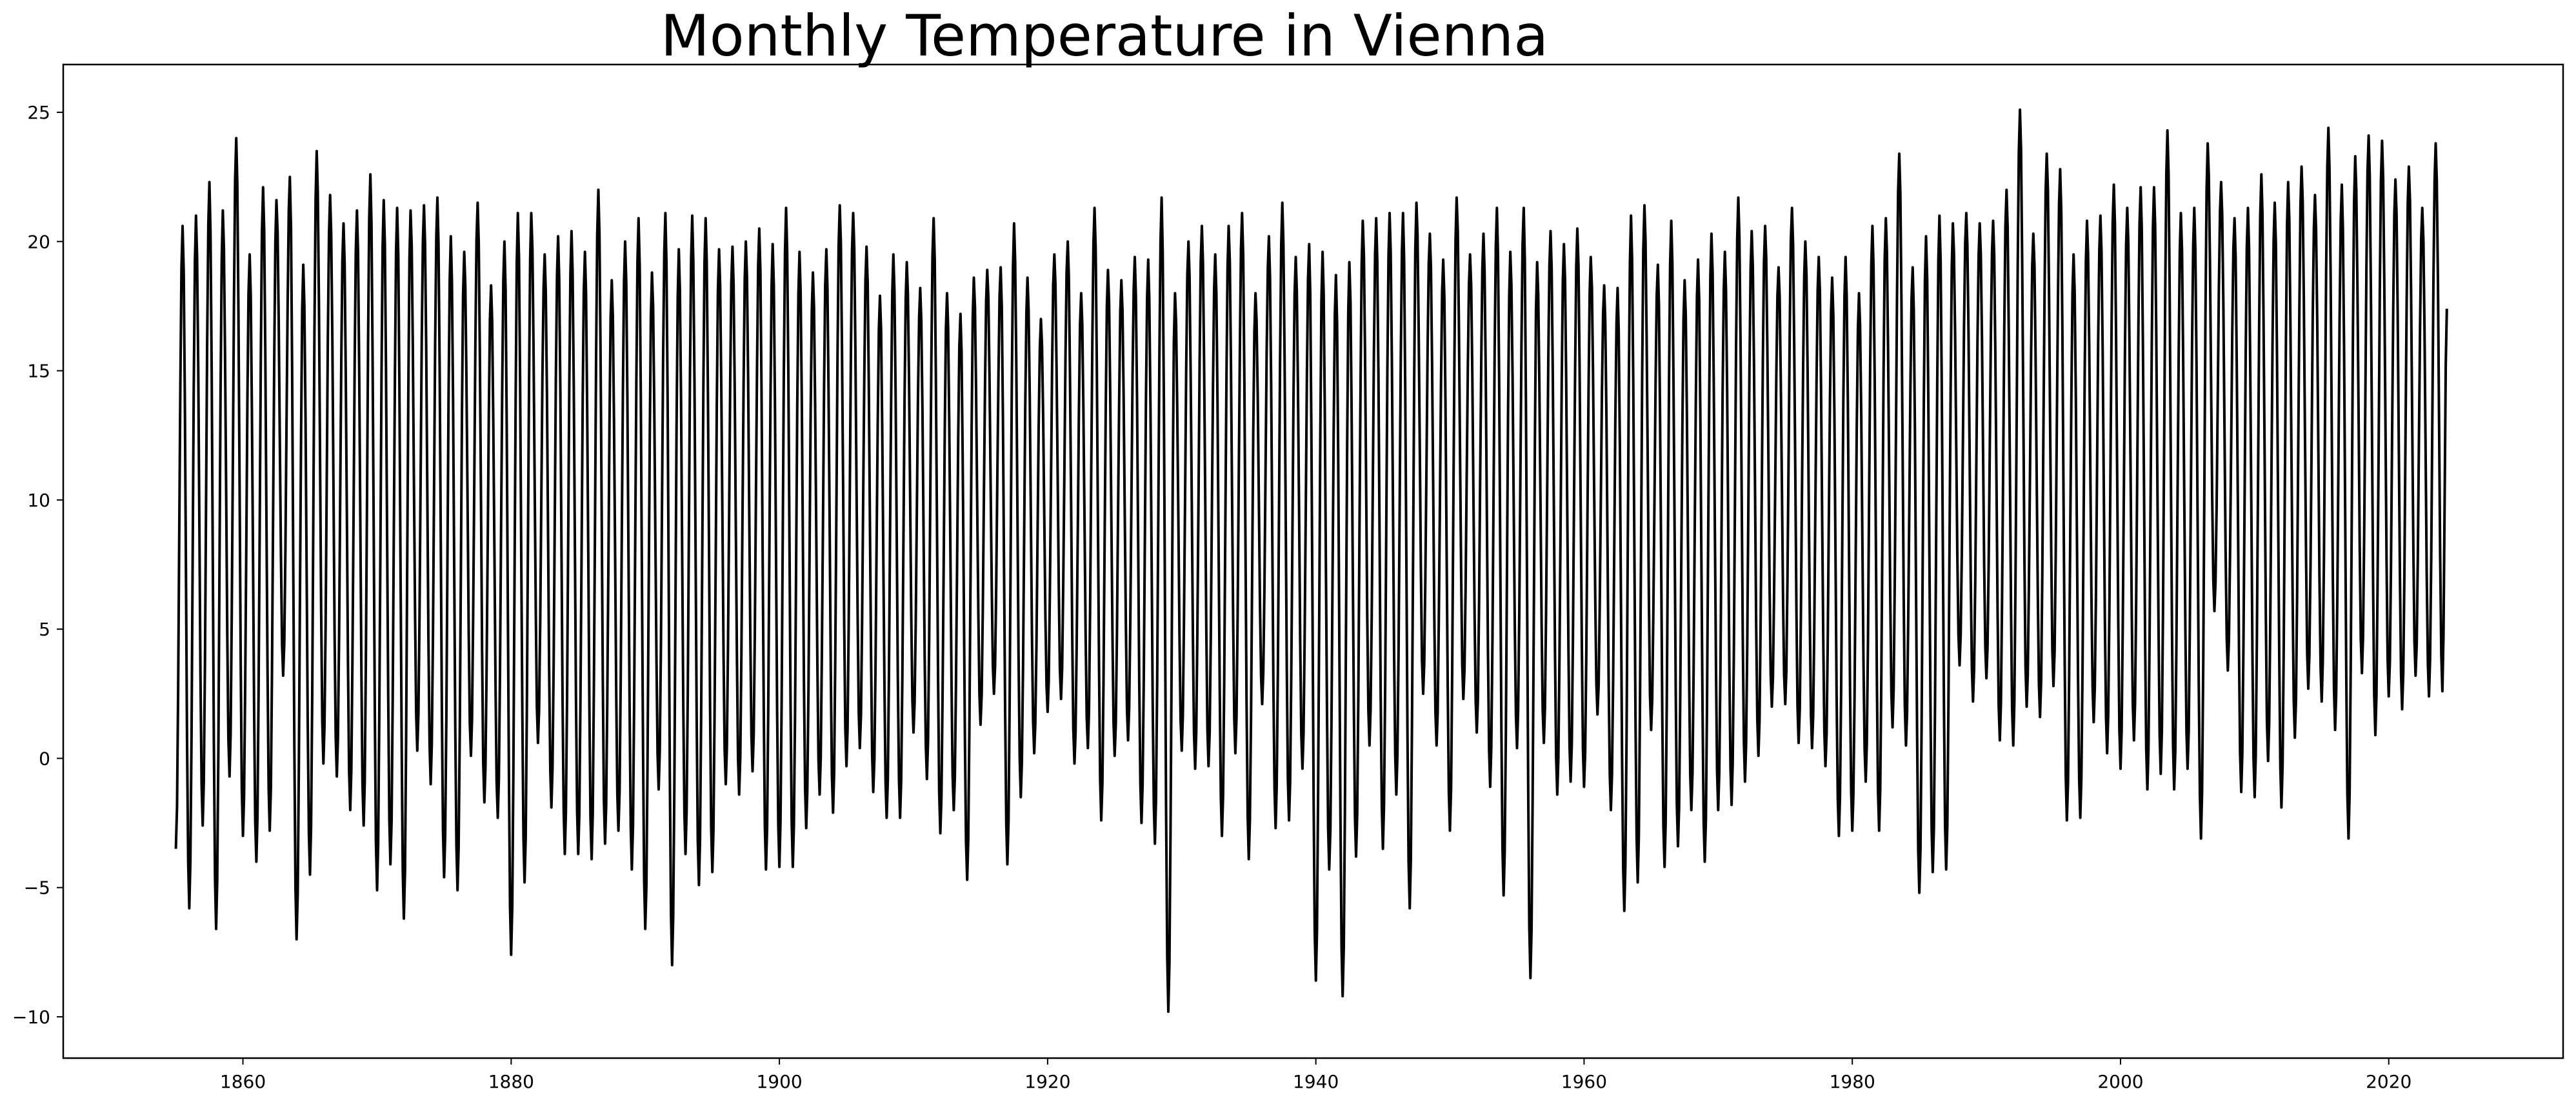  I want to click on x-tick-label: 1920, so click(1047, 1081).